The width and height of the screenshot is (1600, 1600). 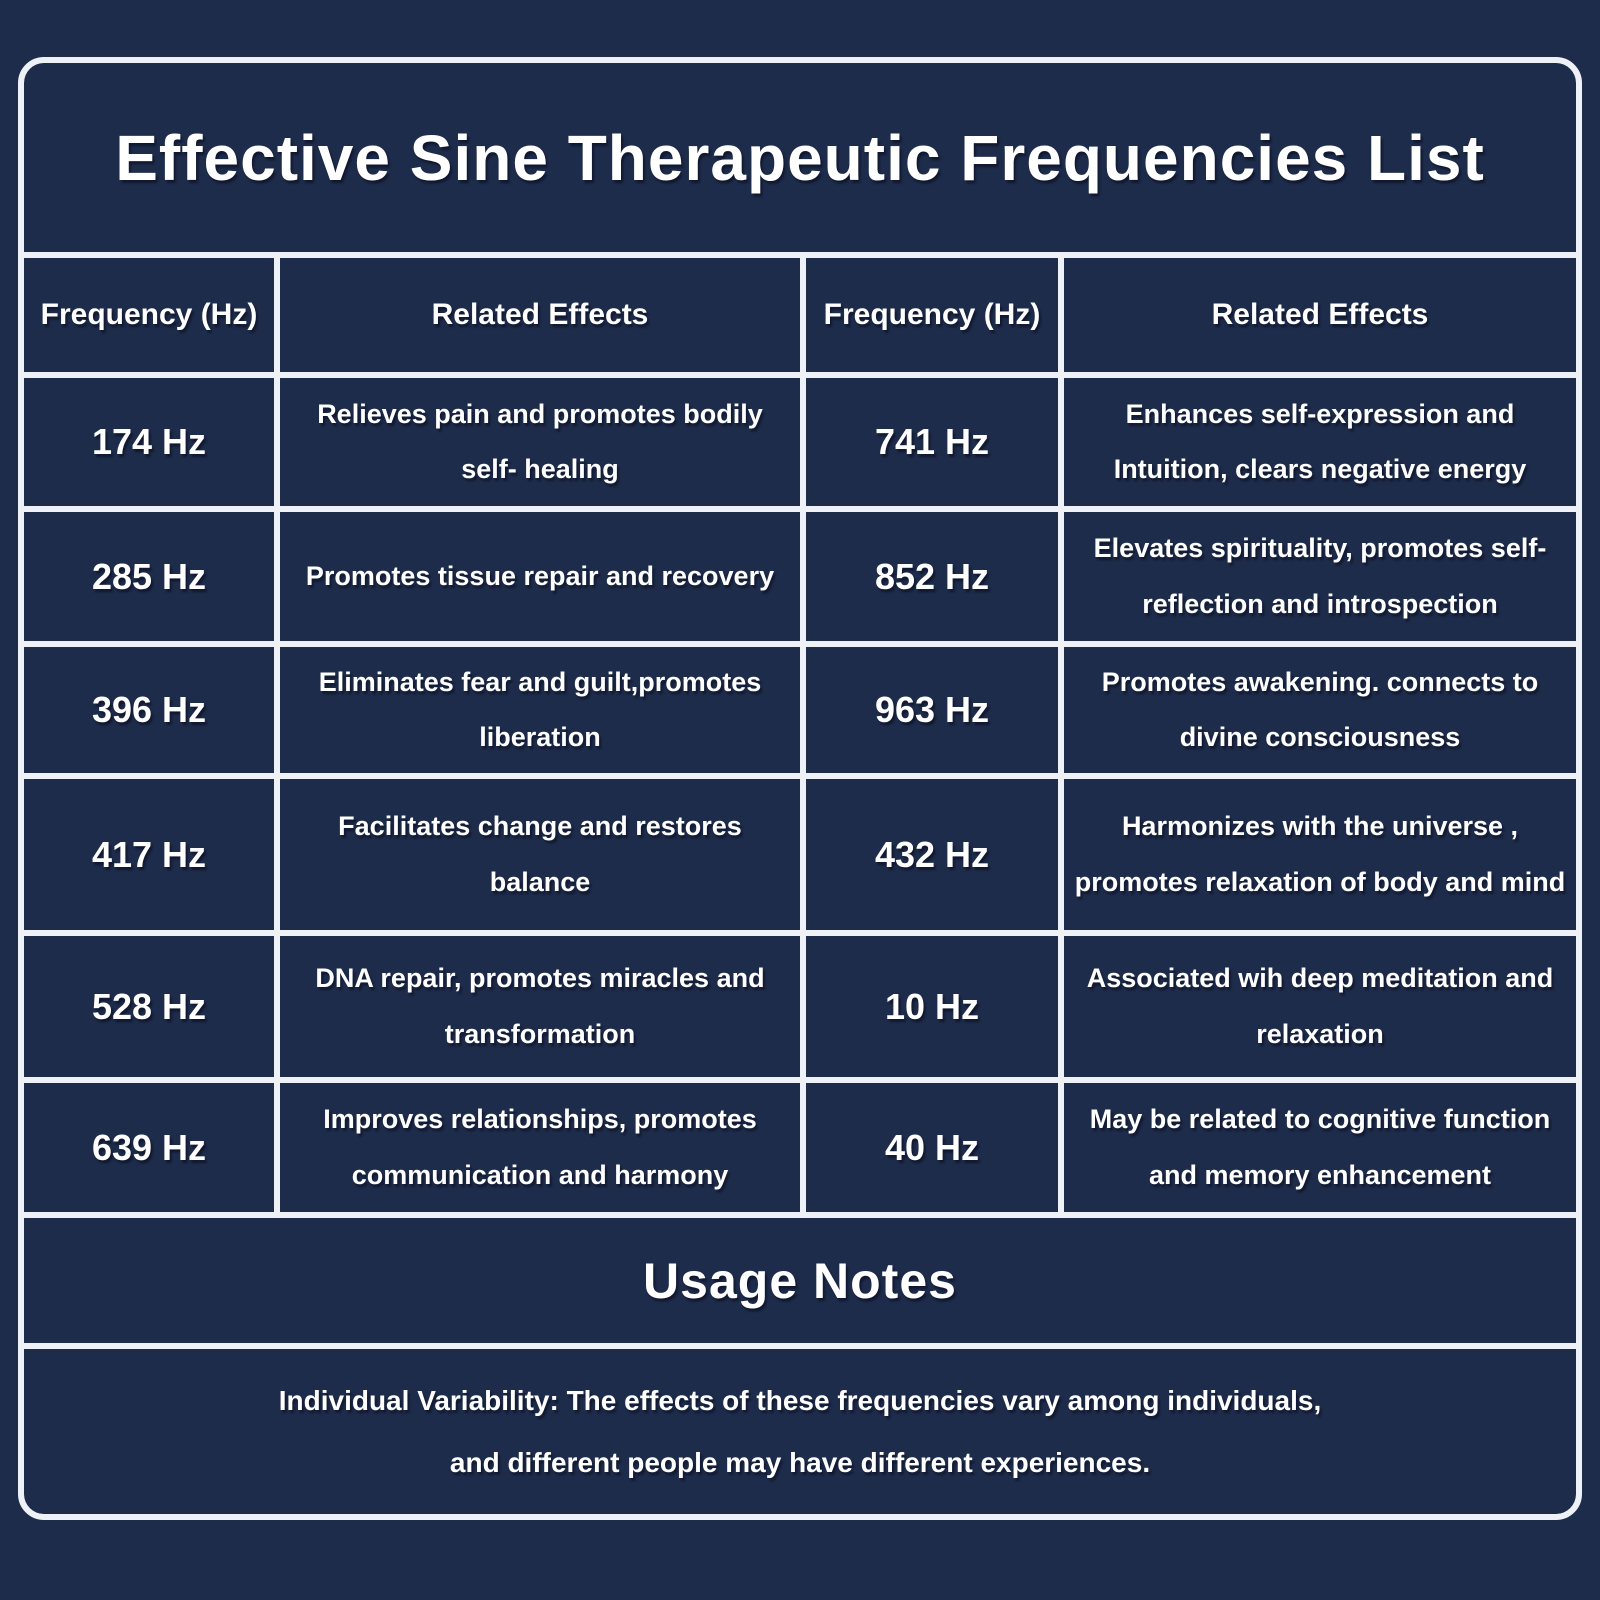 What do you see at coordinates (540, 576) in the screenshot?
I see `effect-cell: Promotes tissue repair and recovery` at bounding box center [540, 576].